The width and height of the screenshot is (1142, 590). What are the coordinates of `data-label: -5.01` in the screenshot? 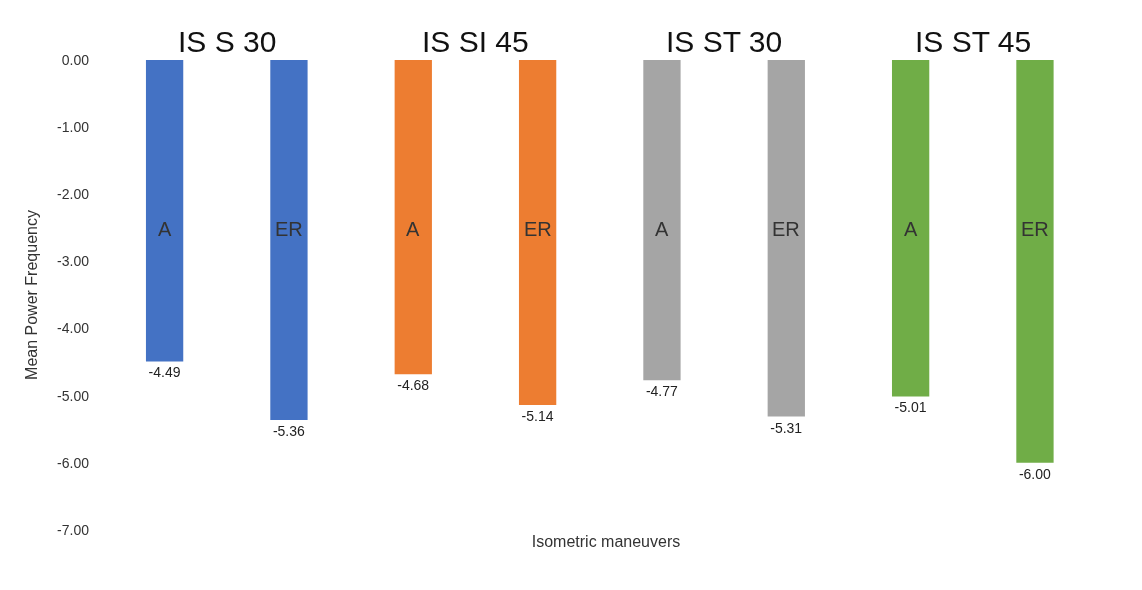 It's located at (910, 407).